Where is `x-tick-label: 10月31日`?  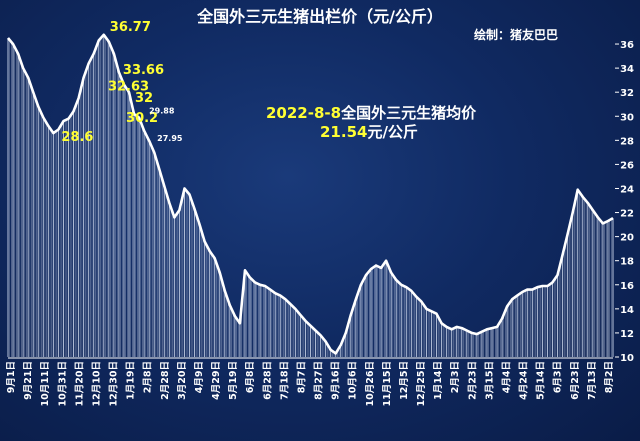 x-tick-label: 10月31日 is located at coordinates (62, 383).